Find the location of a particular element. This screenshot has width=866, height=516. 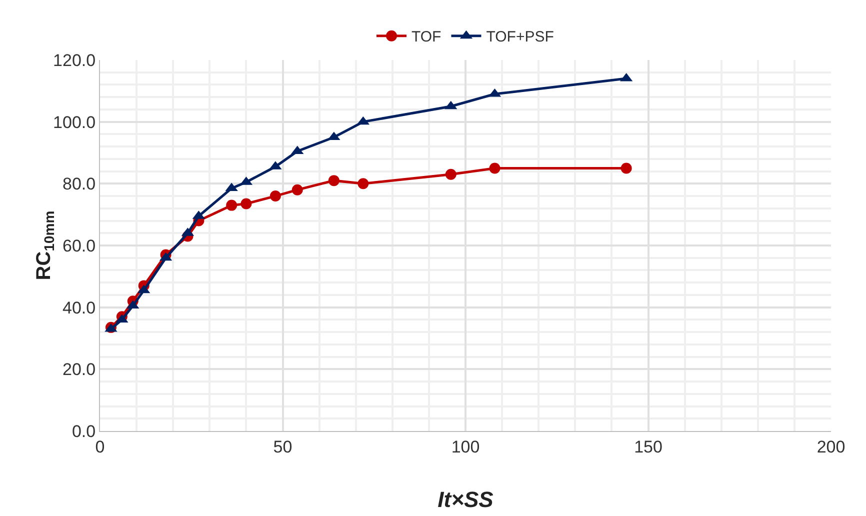

x-axis-title: It×SS is located at coordinates (466, 499).